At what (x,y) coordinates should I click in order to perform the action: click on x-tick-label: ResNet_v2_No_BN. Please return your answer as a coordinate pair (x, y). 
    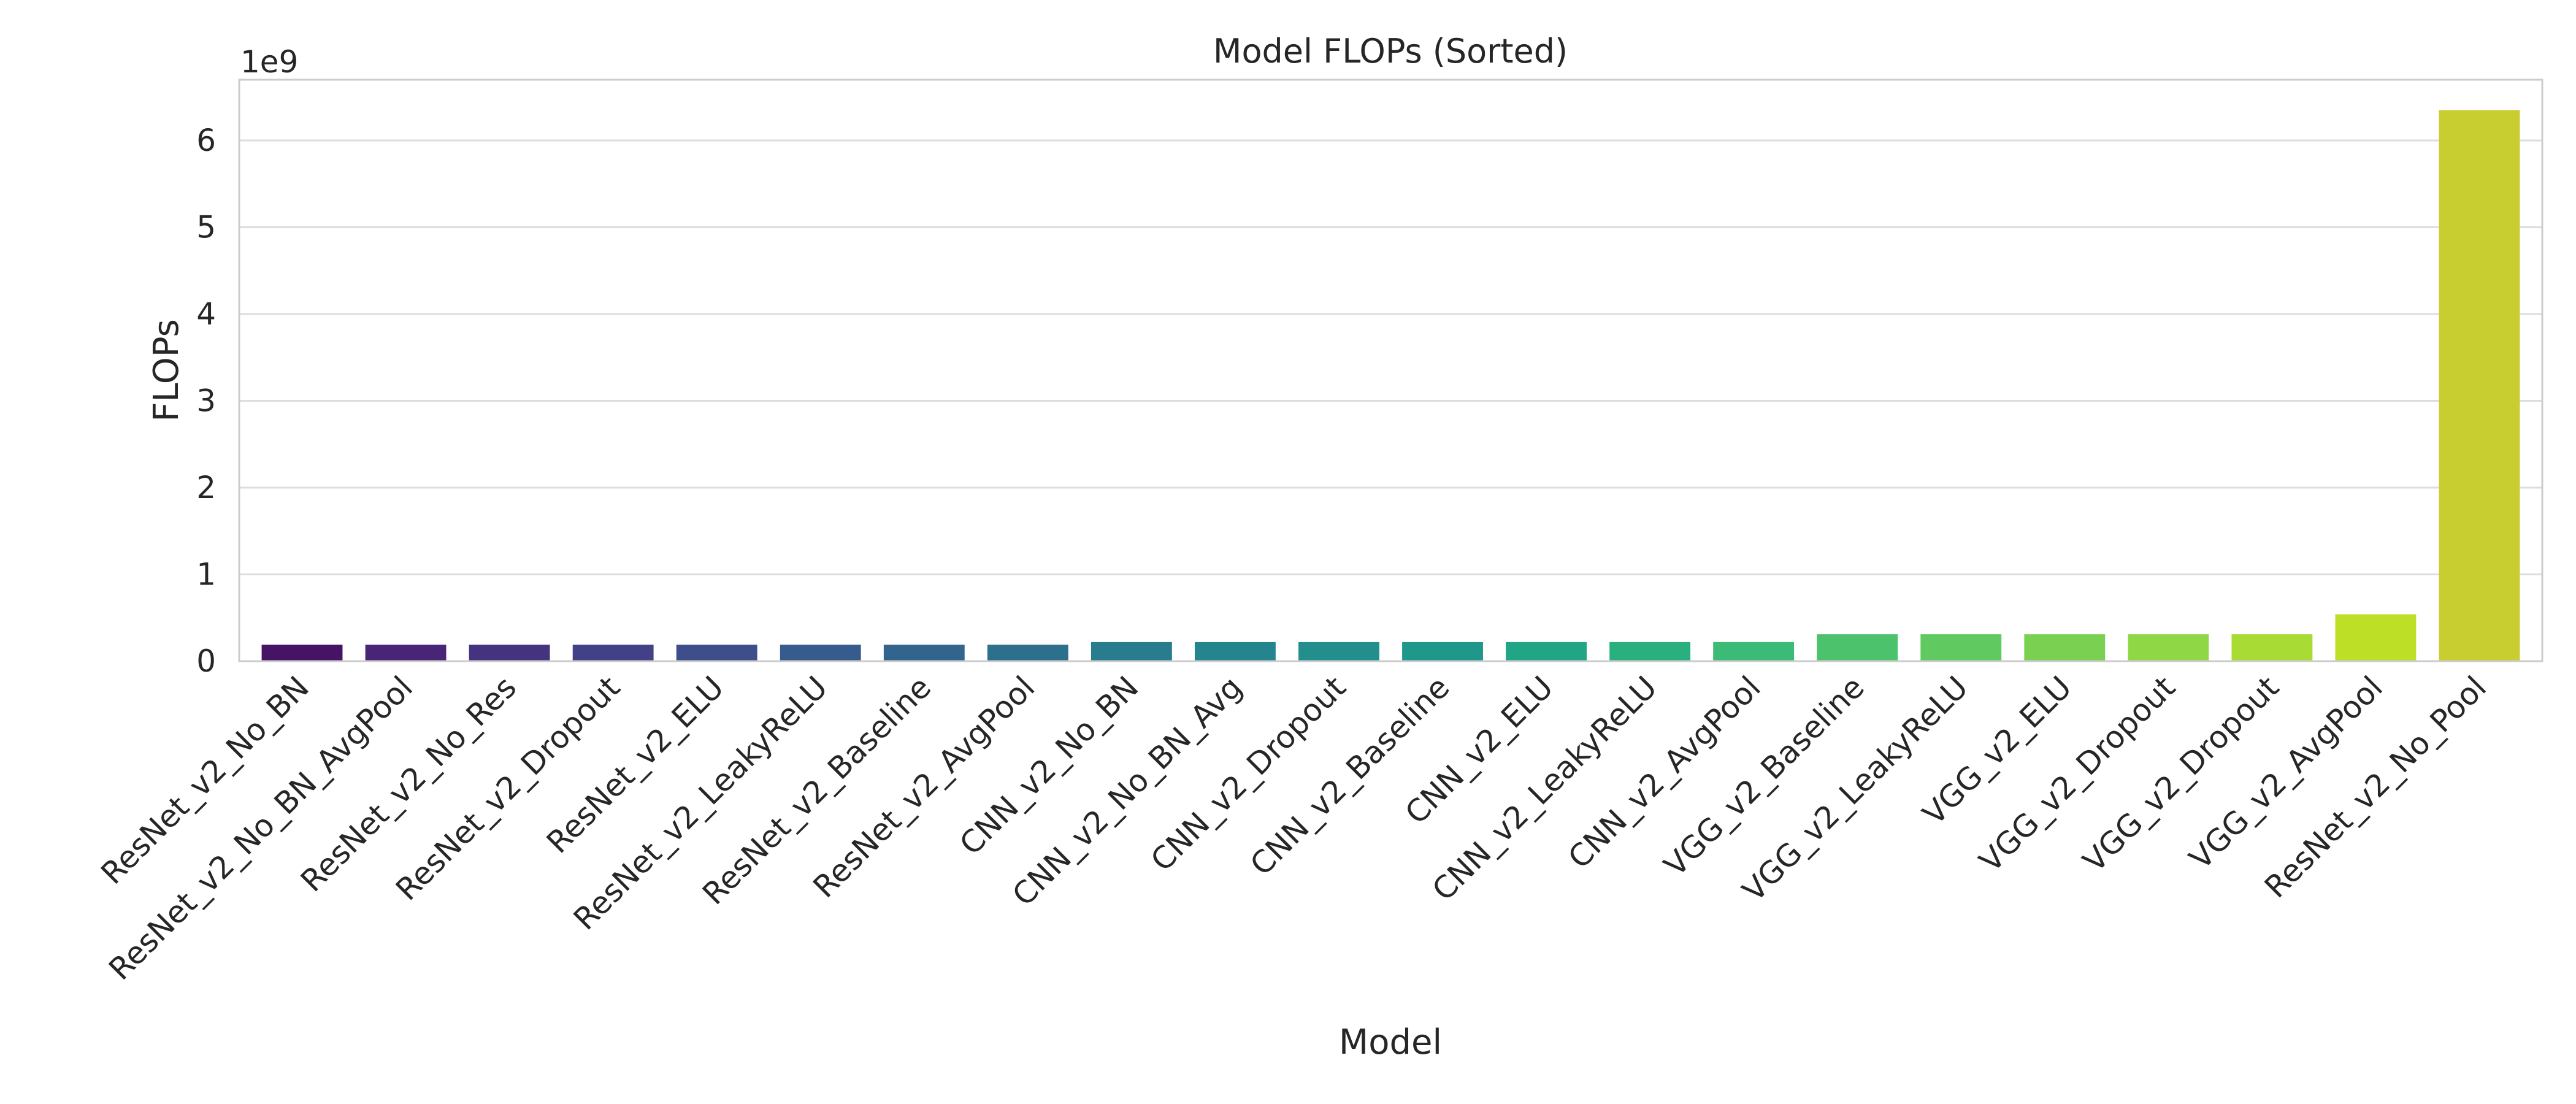
    Looking at the image, I should click on (205, 780).